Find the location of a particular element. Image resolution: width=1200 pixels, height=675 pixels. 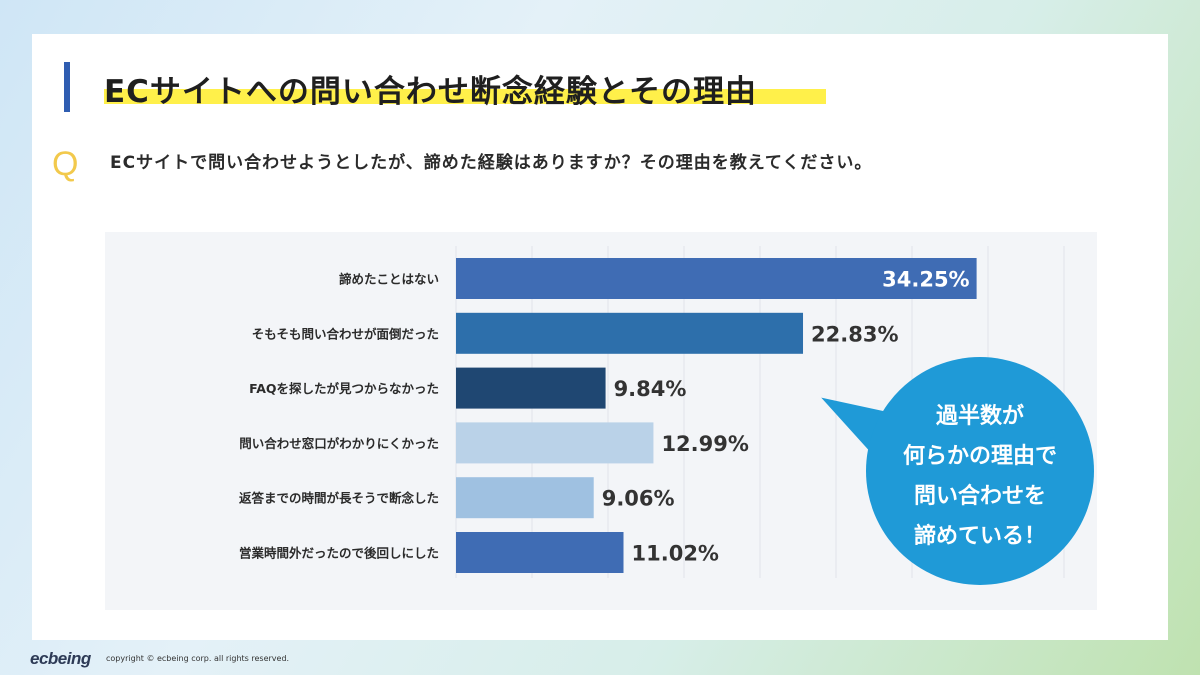

callout-line-1: 過半数が is located at coordinates (979, 416).